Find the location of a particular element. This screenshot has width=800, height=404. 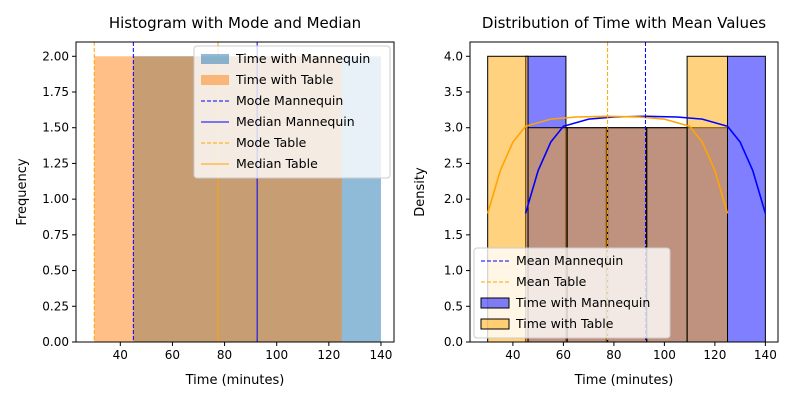

y-tick-label: 3.5 is located at coordinates (453, 92).